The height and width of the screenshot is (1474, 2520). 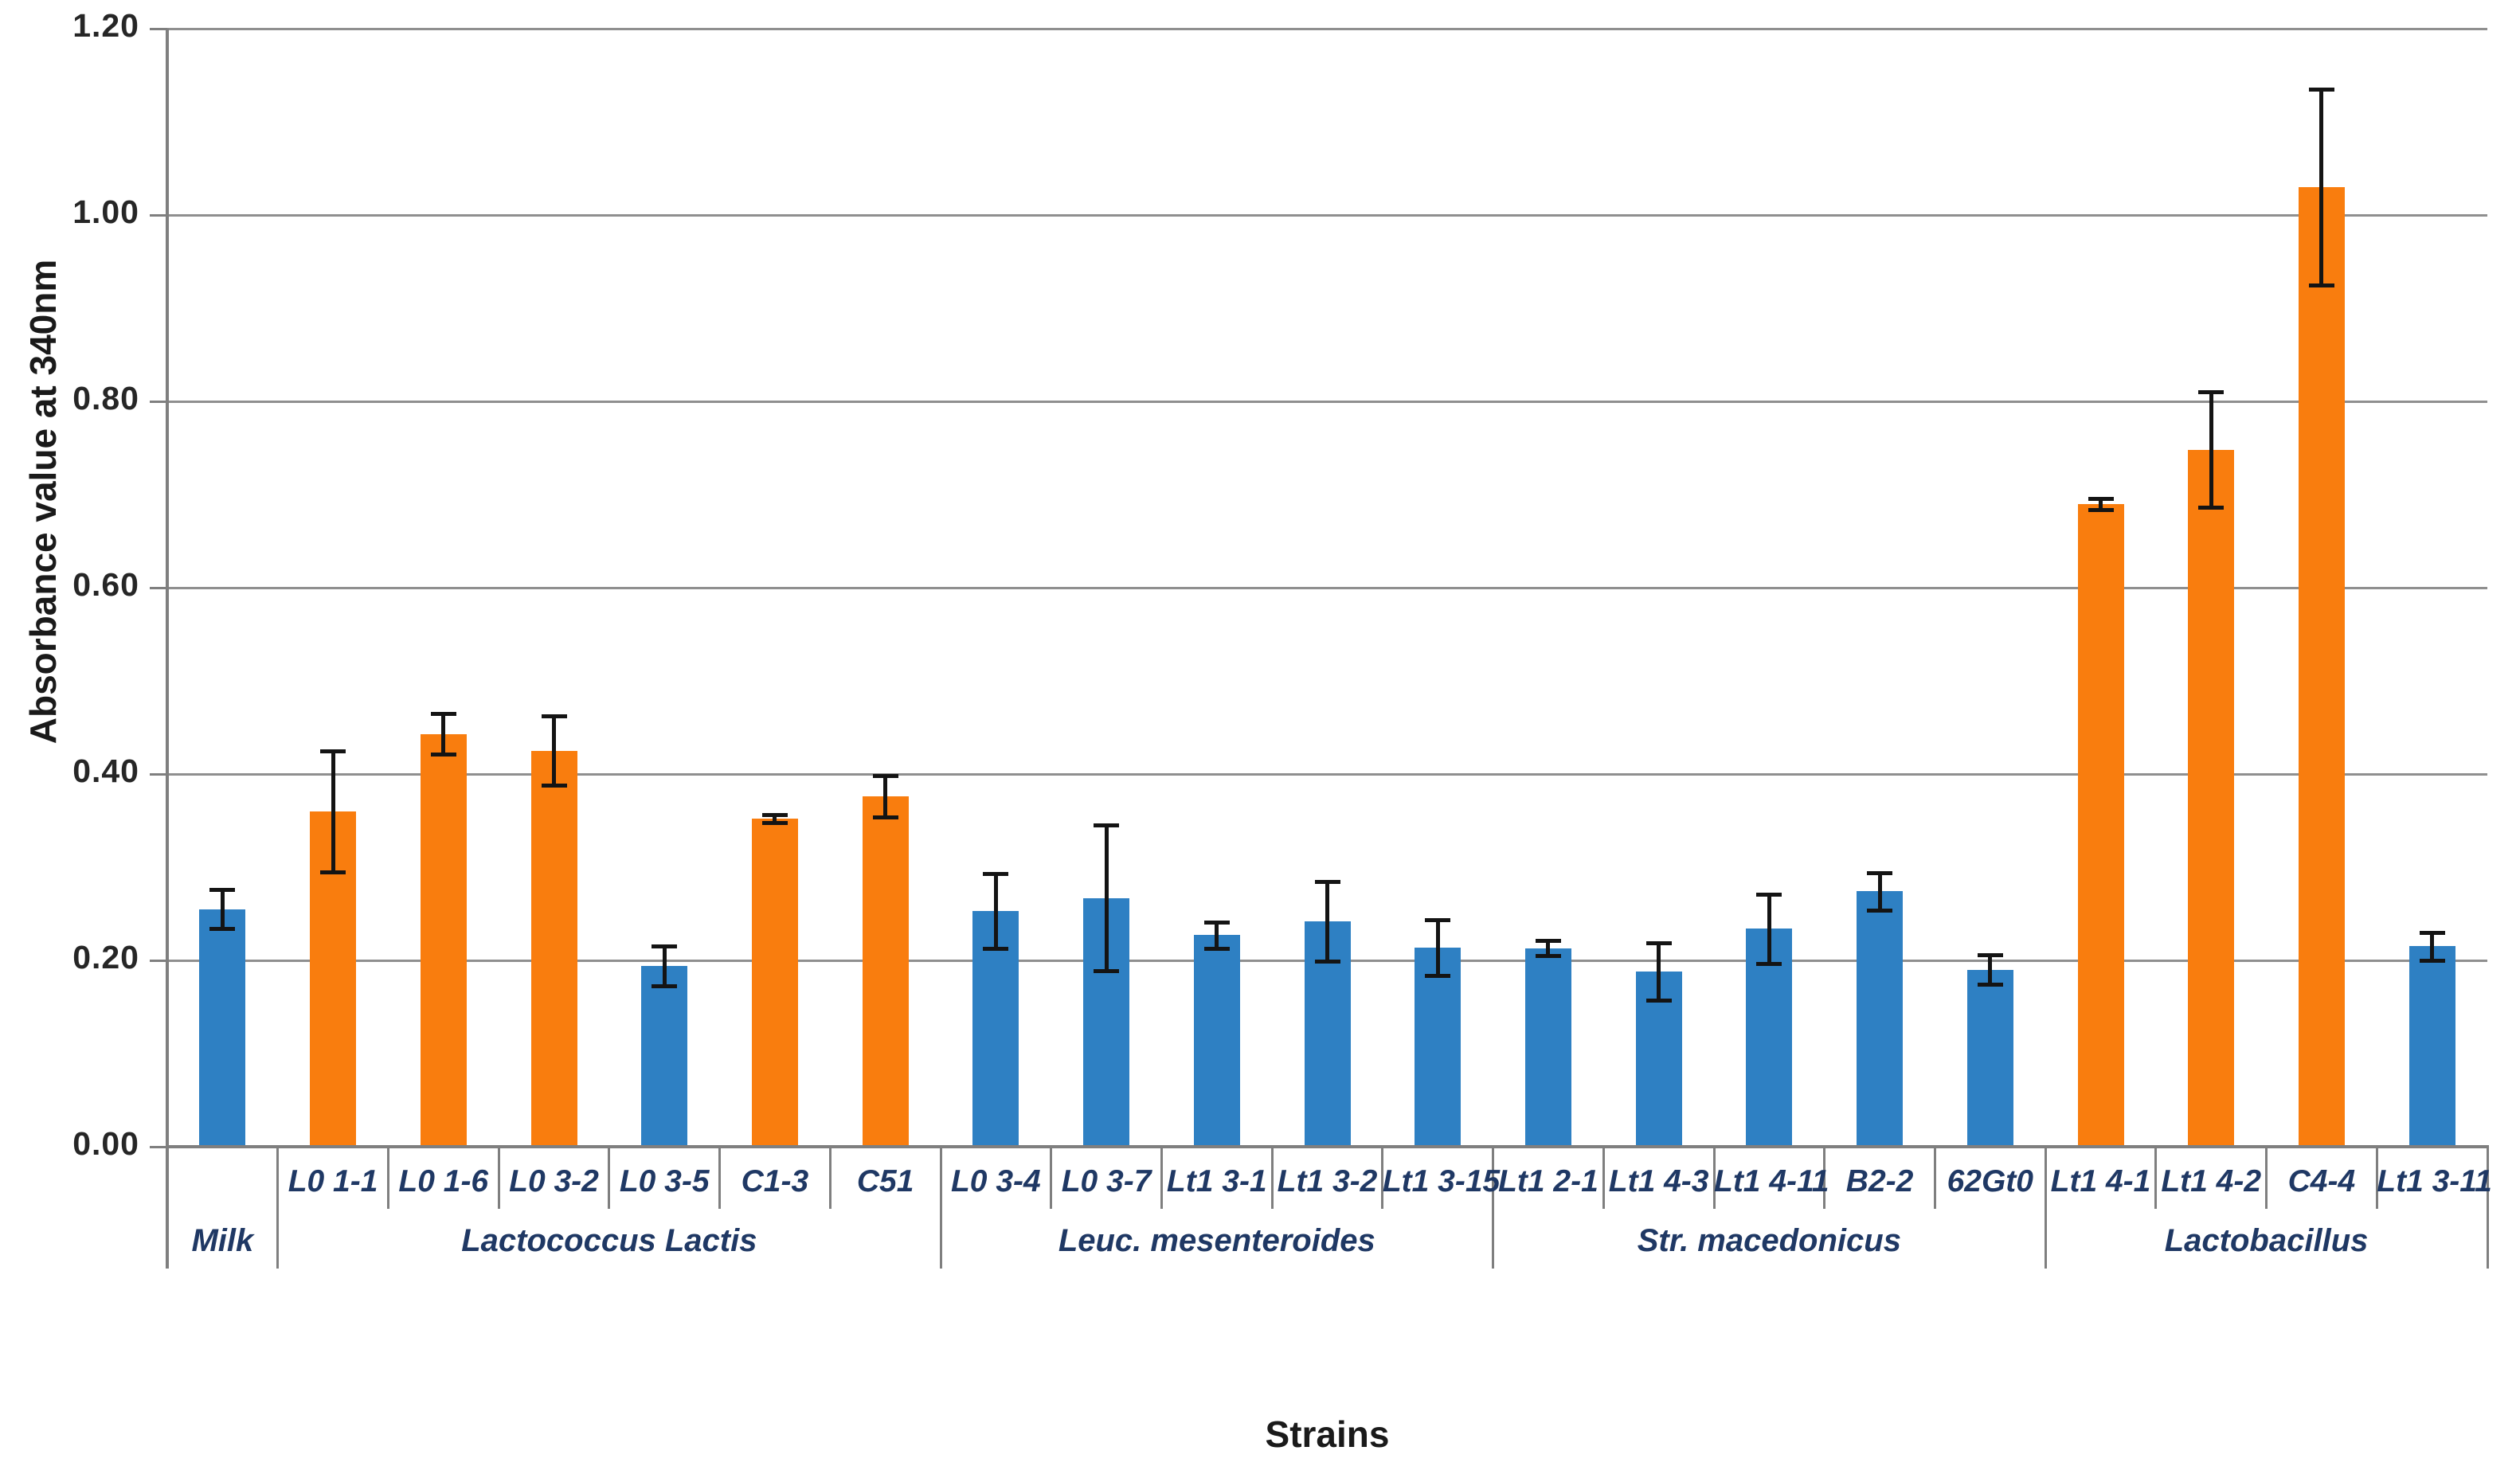 I want to click on group-label: Lactococcus Lactis, so click(x=609, y=1240).